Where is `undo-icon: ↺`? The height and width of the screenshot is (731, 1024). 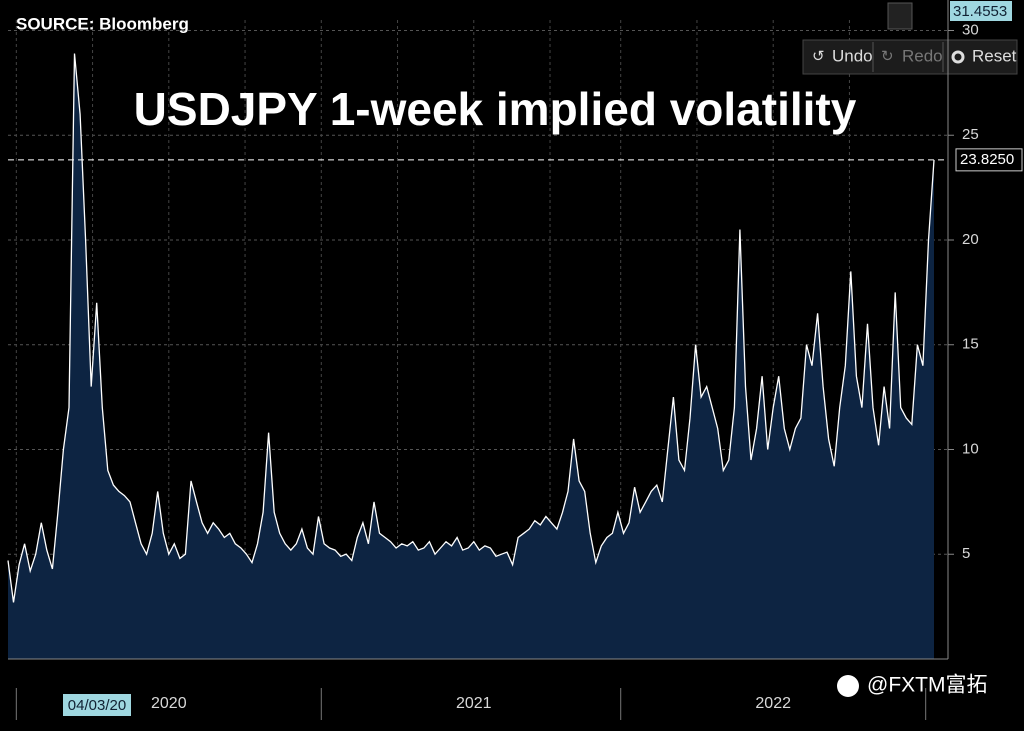
undo-icon: ↺ is located at coordinates (818, 56).